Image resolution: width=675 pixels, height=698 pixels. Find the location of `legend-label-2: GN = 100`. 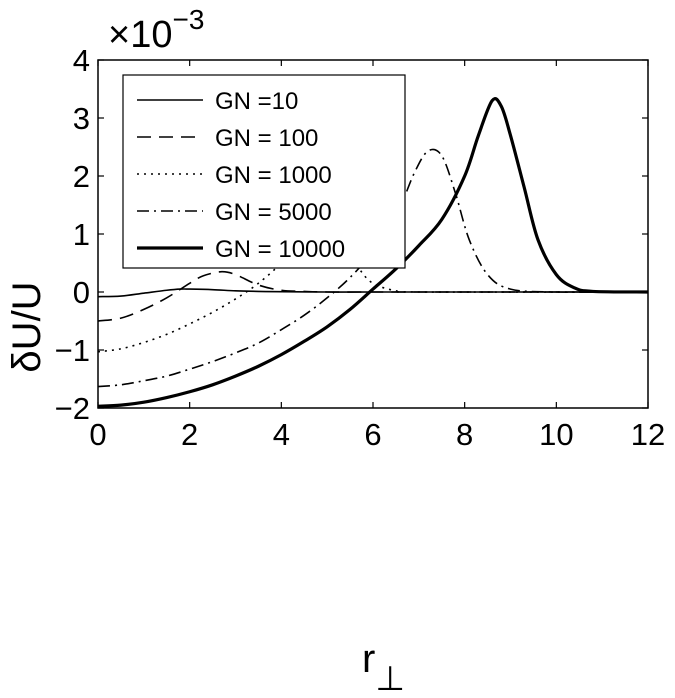

legend-label-2: GN = 100 is located at coordinates (266, 138).